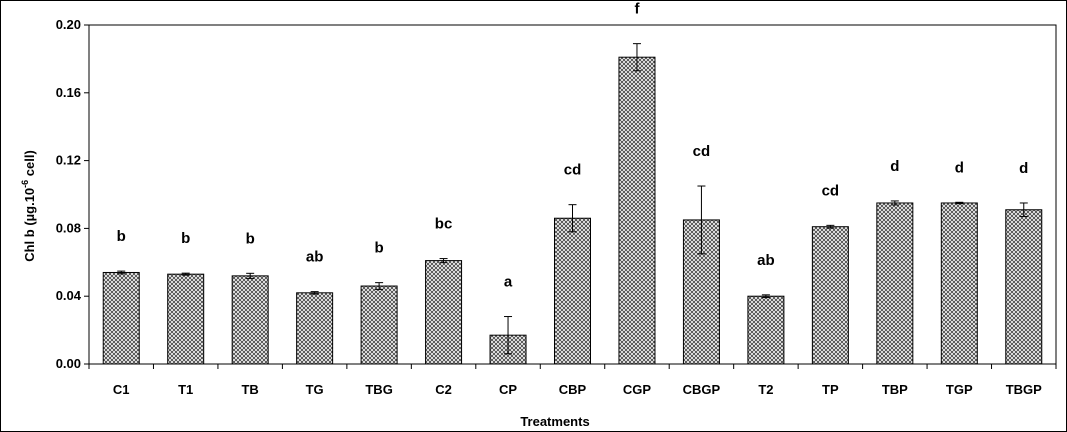  I want to click on y-tick-label: 0.04, so click(69, 295).